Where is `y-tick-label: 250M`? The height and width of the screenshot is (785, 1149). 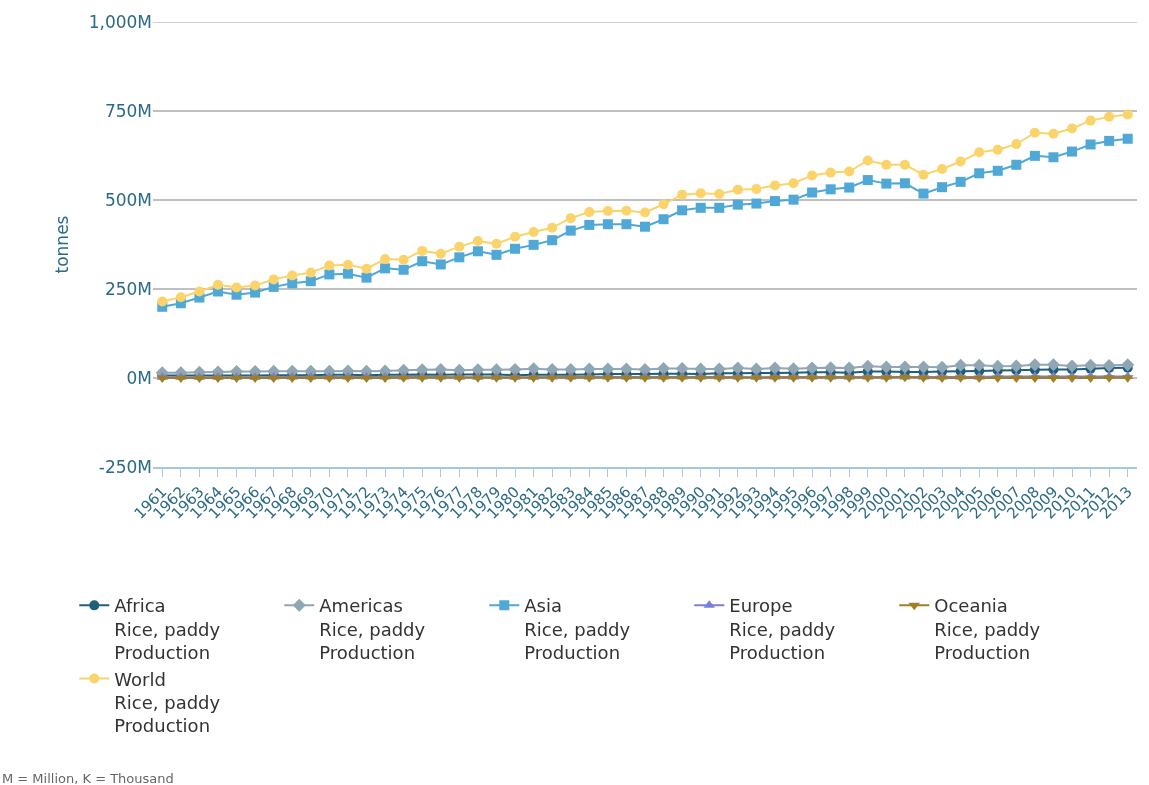 y-tick-label: 250M is located at coordinates (128, 288).